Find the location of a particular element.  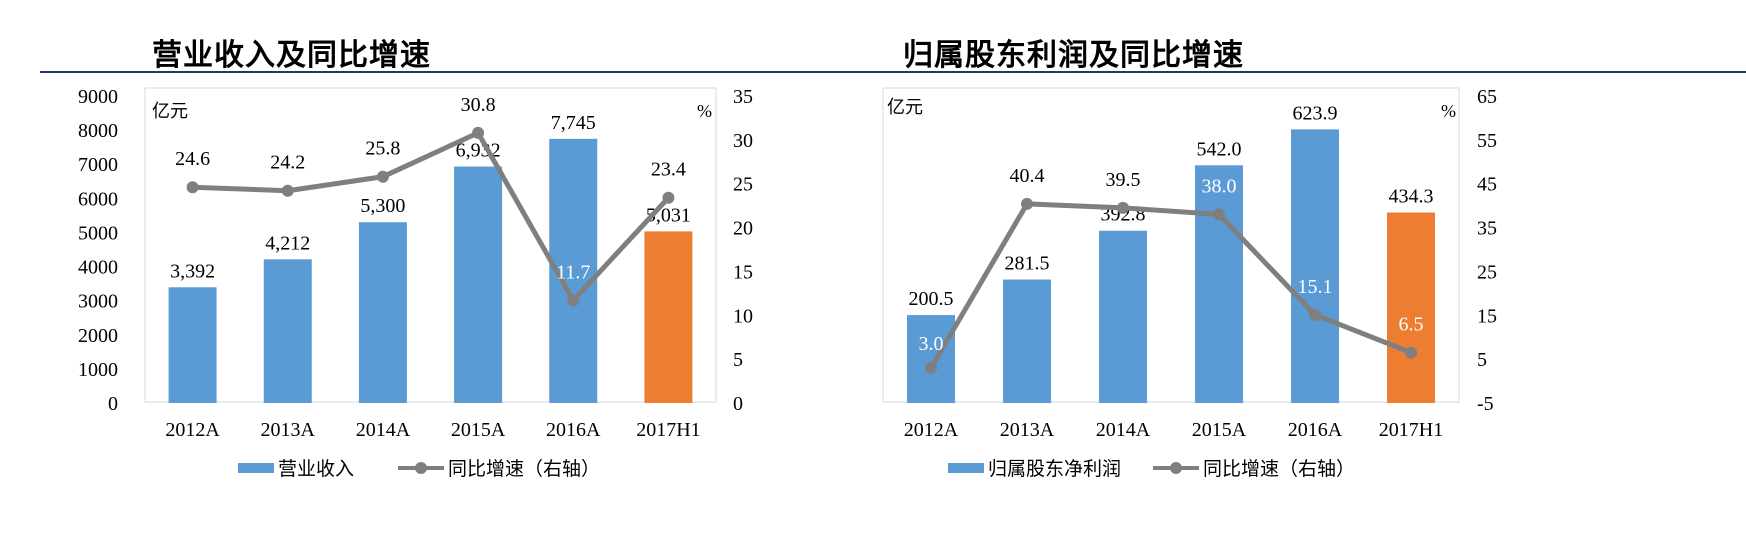

y2-tick-label: 55 is located at coordinates (1487, 141).